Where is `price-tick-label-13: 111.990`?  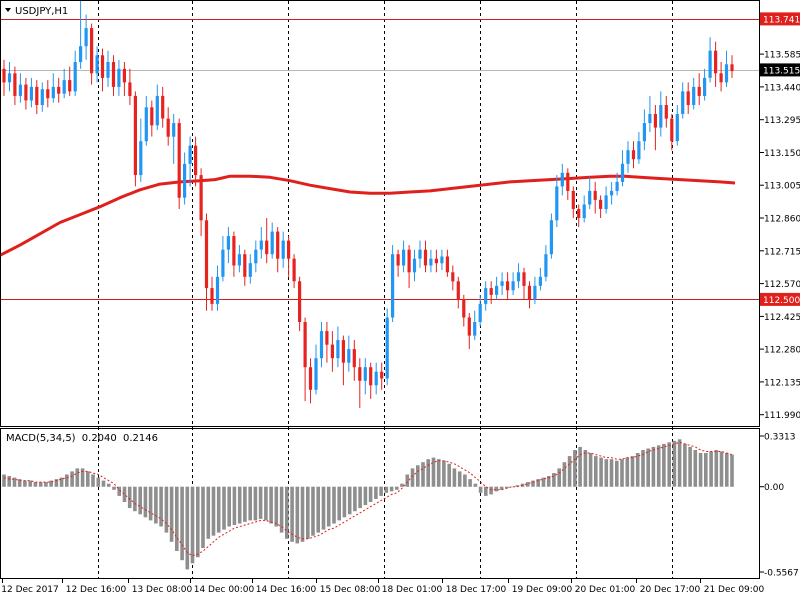 price-tick-label-13: 111.990 is located at coordinates (782, 416).